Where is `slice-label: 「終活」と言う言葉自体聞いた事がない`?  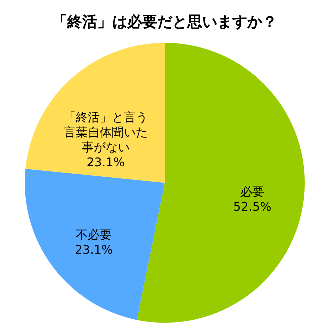
slice-label: 「終活」と言う言葉自体聞いた事がない is located at coordinates (106, 132).